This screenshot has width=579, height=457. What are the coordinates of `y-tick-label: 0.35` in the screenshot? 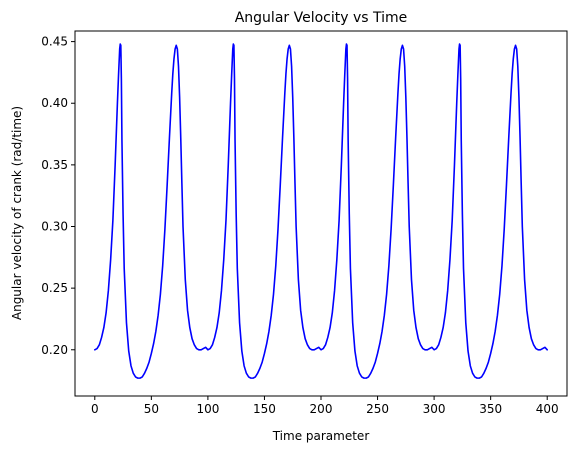 It's located at (54, 165).